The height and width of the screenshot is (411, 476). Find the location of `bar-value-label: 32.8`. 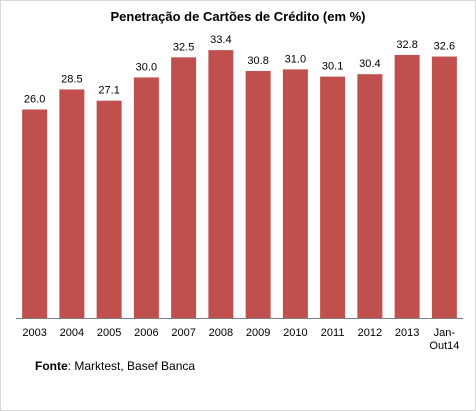

bar-value-label: 32.8 is located at coordinates (406, 45).